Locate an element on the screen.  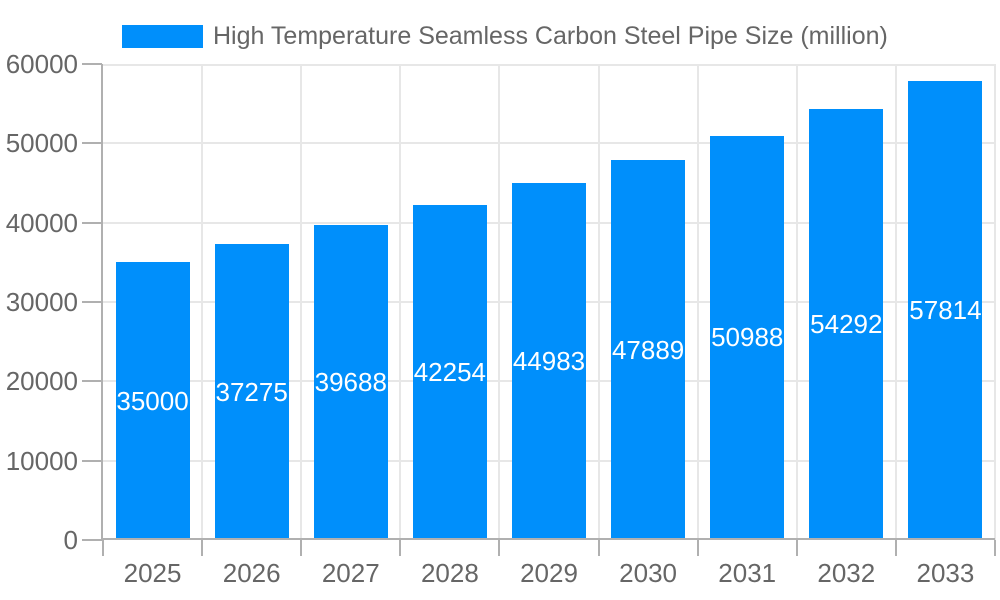
y-tick-label: 20000 is located at coordinates (41, 381).